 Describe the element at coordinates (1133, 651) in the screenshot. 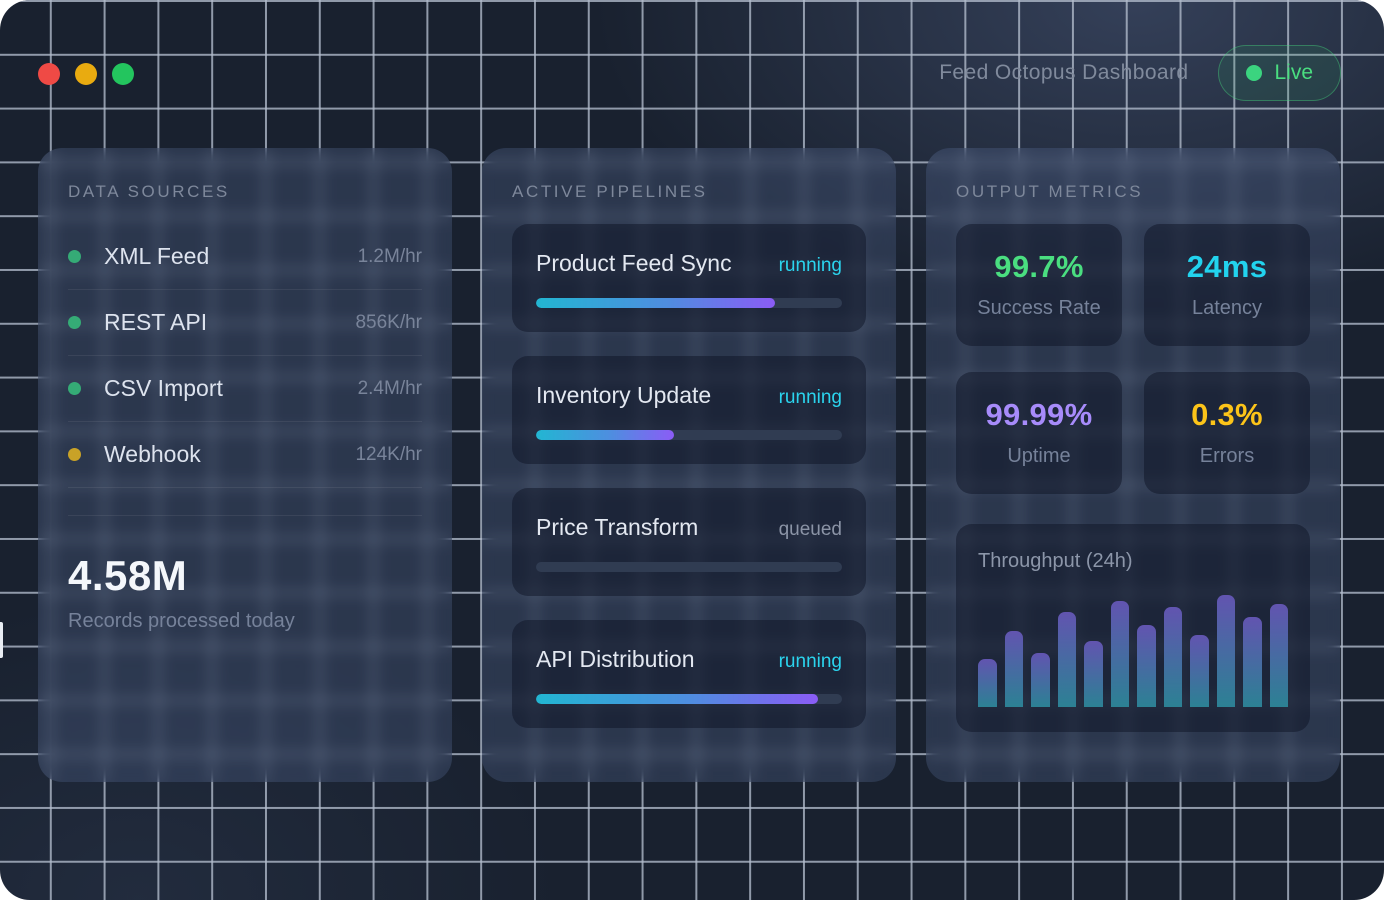

I see `throughput-bar-chart` at that location.